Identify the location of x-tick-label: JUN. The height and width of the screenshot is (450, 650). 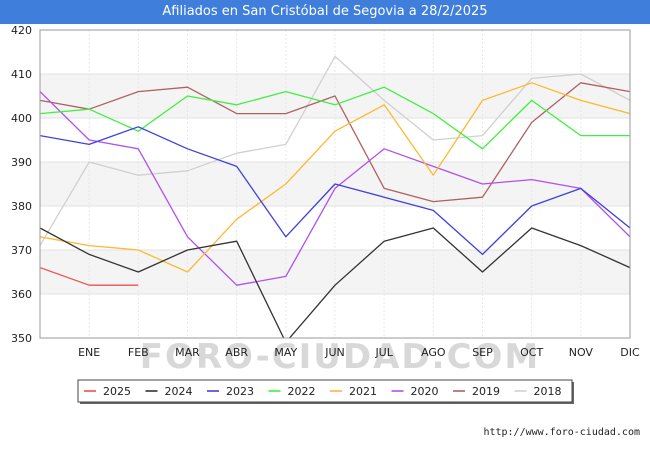
(334, 352).